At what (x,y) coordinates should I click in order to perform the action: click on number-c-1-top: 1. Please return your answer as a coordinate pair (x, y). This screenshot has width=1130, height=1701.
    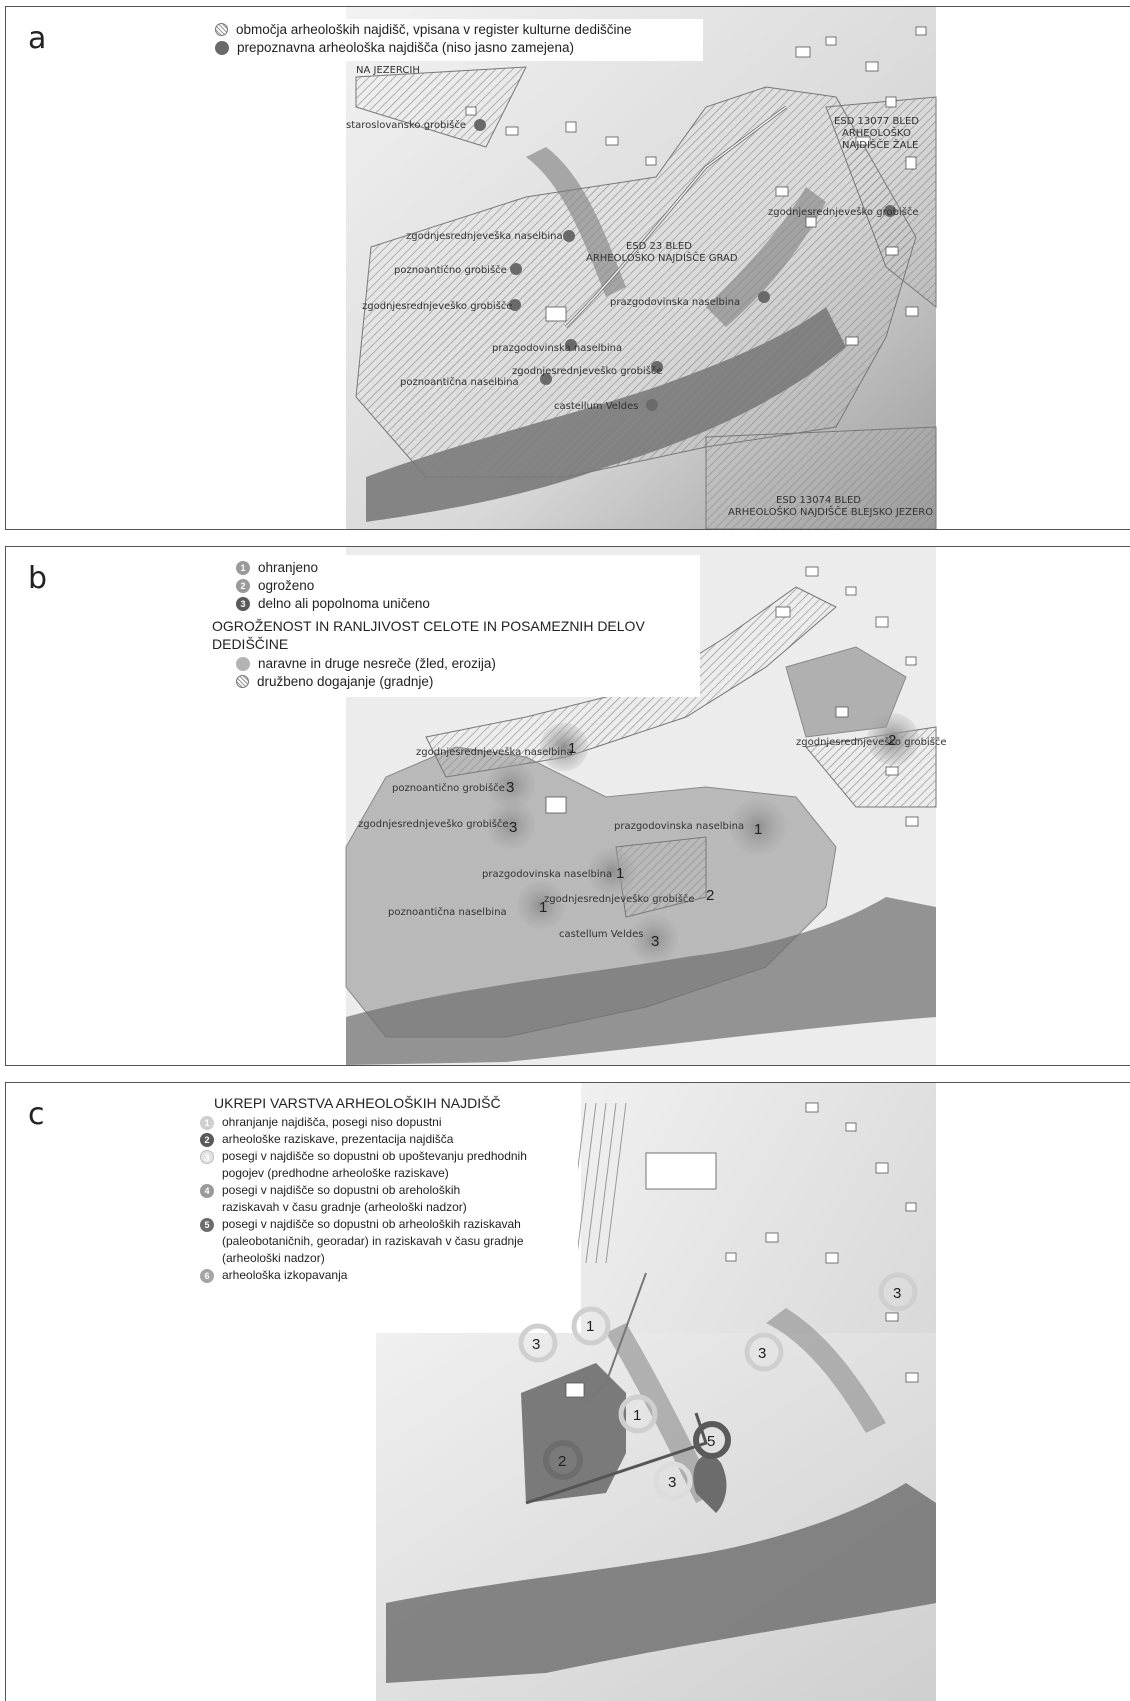
    Looking at the image, I should click on (590, 1326).